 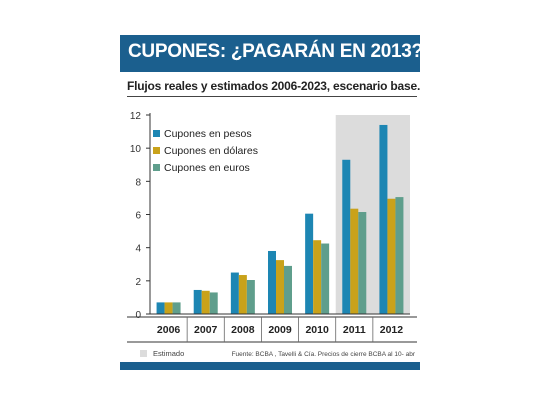 What do you see at coordinates (206, 330) in the screenshot?
I see `x-tick-label: 2007` at bounding box center [206, 330].